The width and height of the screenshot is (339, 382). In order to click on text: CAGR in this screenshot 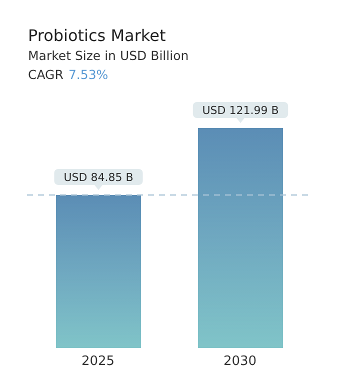, I will do `click(46, 74)`.